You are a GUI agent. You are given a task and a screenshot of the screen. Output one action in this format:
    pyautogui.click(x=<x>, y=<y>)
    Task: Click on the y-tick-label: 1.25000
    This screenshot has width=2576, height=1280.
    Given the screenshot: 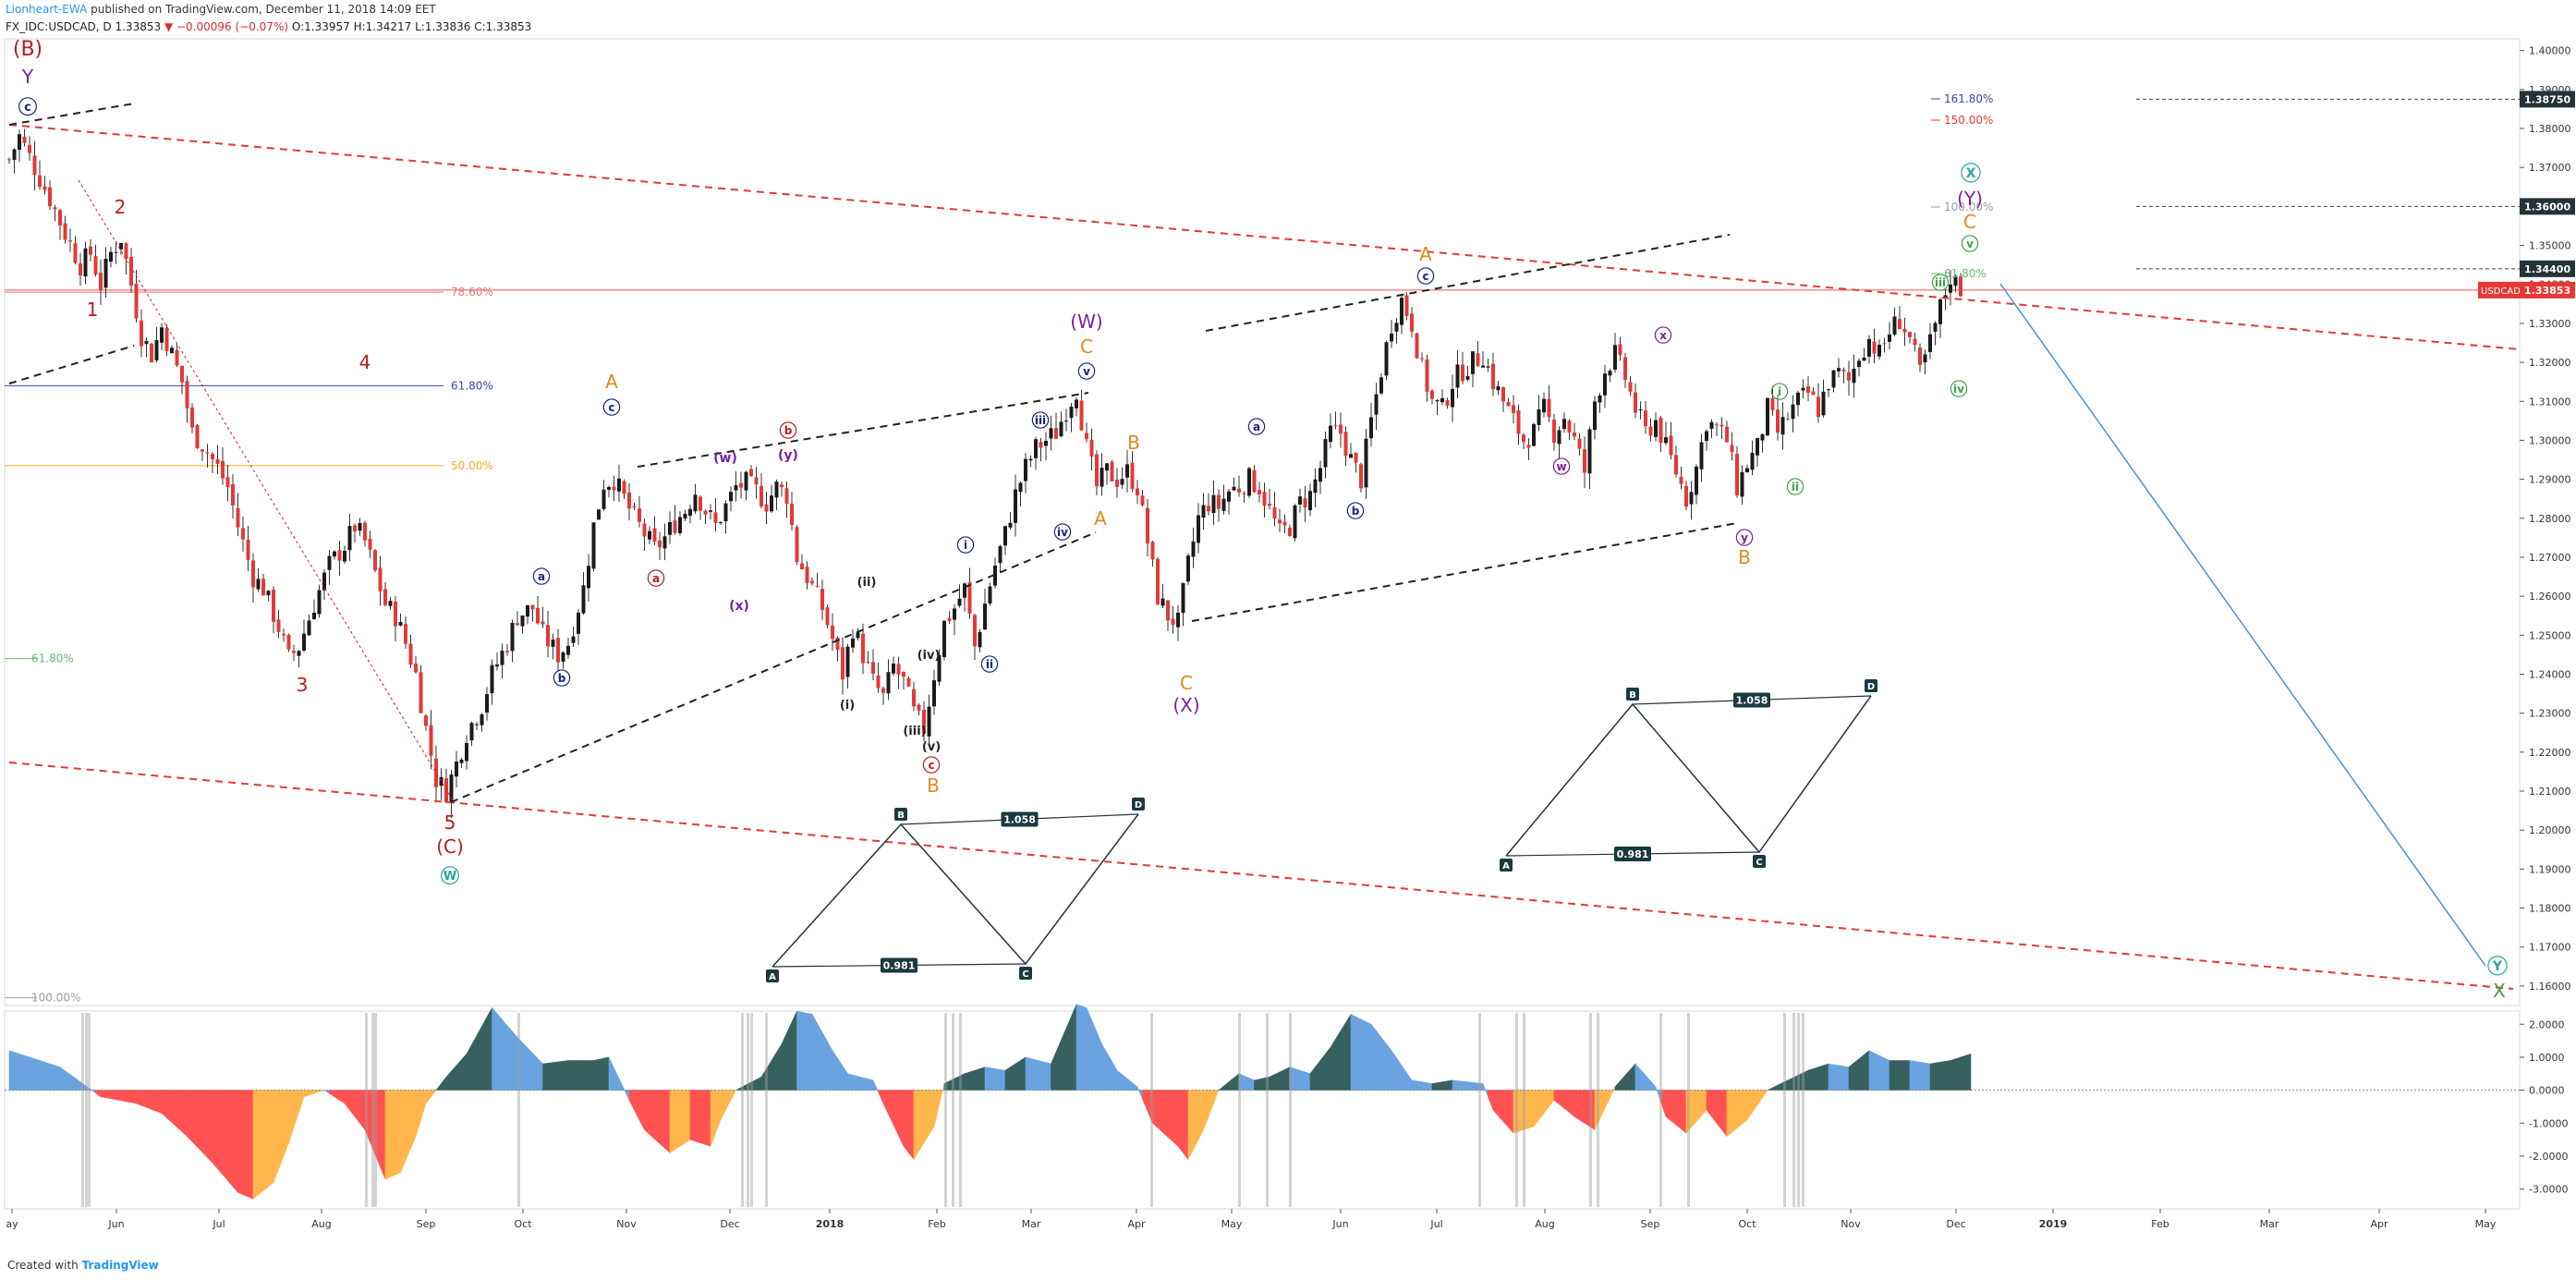 What is the action you would take?
    pyautogui.click(x=2550, y=635)
    